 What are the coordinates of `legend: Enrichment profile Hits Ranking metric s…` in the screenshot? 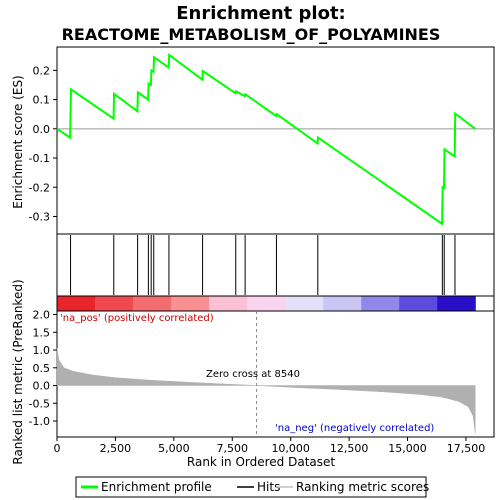 It's located at (252, 487).